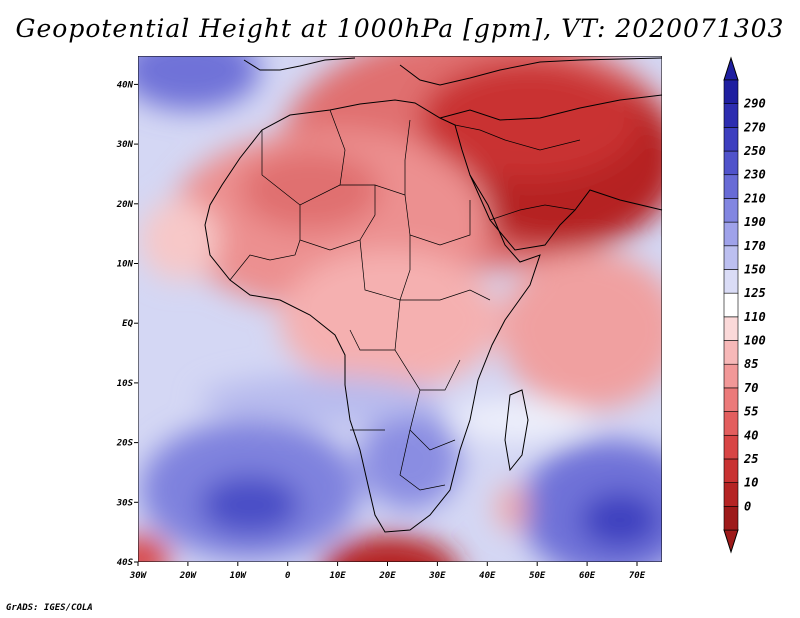  Describe the element at coordinates (125, 85) in the screenshot. I see `lat-tick-label: 40N` at that location.